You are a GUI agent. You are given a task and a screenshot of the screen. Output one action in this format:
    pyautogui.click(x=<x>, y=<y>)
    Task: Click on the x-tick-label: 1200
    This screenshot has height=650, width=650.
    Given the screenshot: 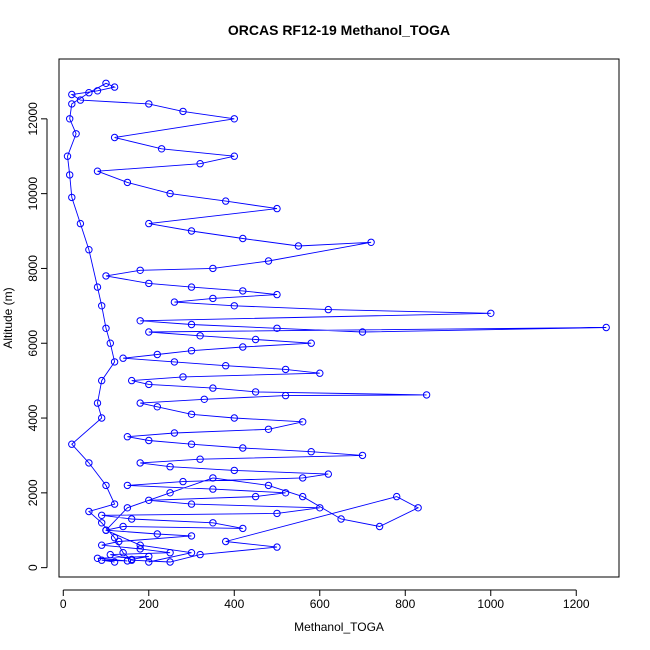 What is the action you would take?
    pyautogui.click(x=576, y=604)
    